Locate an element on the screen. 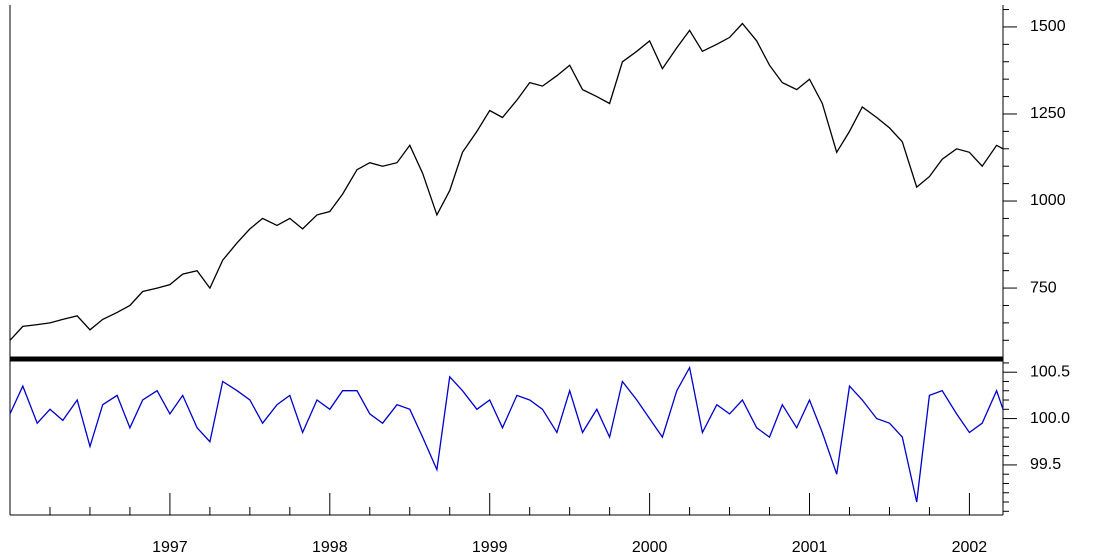 The image size is (1100, 559). x-tick-label: 1998 is located at coordinates (330, 547).